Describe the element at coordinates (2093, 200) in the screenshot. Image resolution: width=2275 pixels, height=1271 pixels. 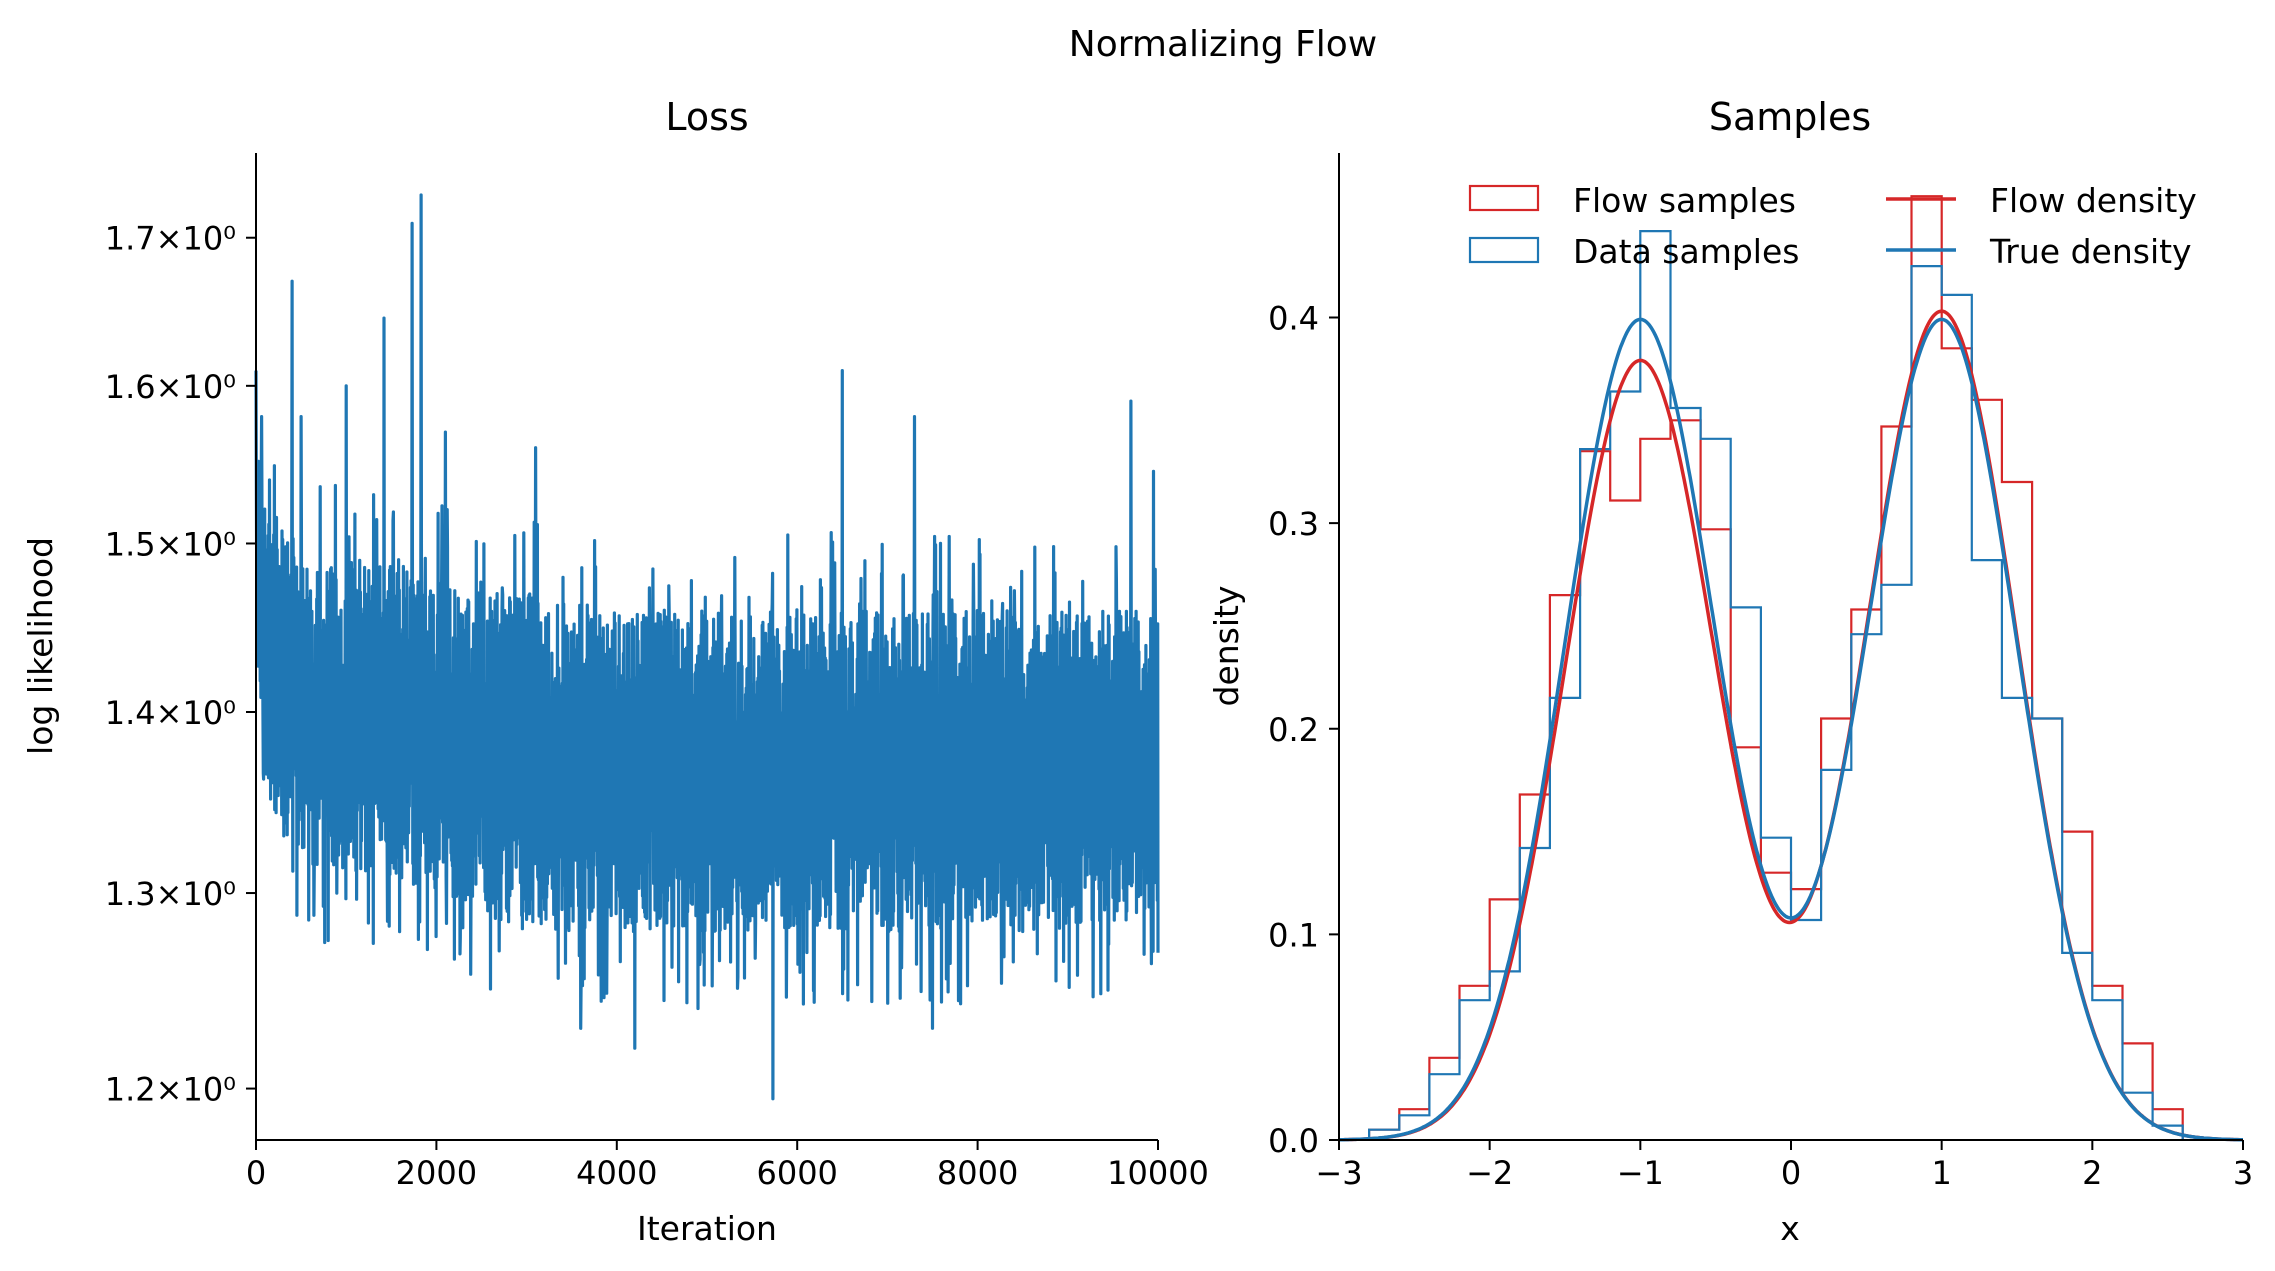
I see `legend-label-flow-density: Flow density` at that location.